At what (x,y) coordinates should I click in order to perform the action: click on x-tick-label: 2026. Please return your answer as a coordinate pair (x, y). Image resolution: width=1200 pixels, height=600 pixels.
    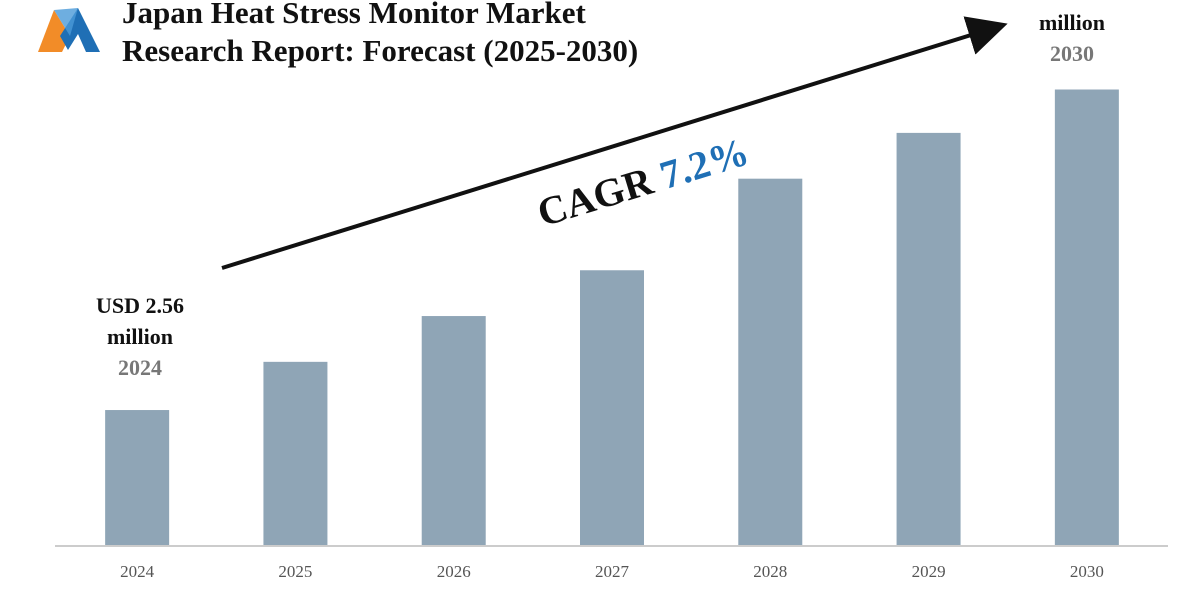
    Looking at the image, I should click on (454, 571).